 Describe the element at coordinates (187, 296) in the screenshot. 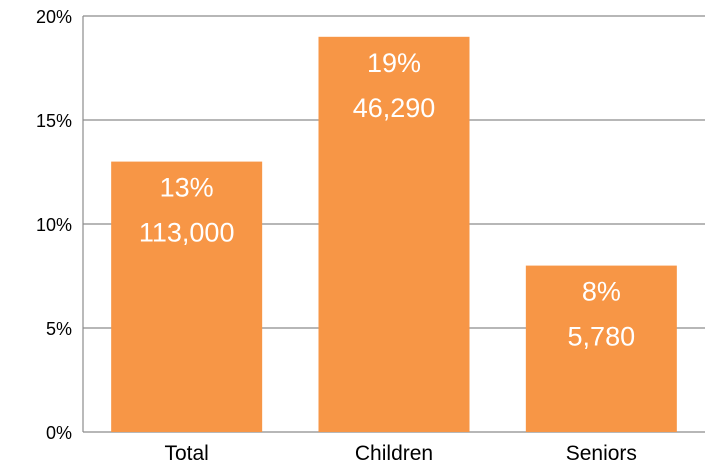

I see `bar-total` at that location.